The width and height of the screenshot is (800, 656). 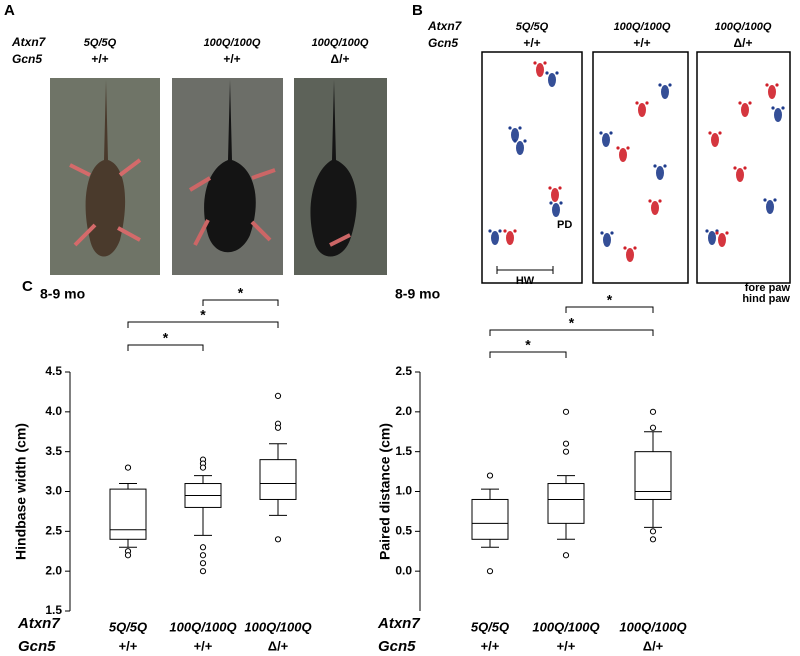 I want to click on y-tick-label: 2.5, so click(x=53, y=531).